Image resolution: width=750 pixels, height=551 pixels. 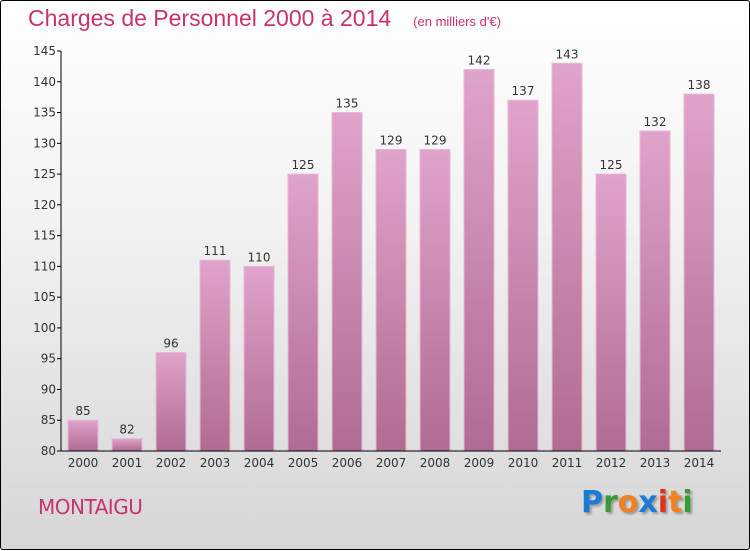 What do you see at coordinates (567, 257) in the screenshot?
I see `bar-2011` at bounding box center [567, 257].